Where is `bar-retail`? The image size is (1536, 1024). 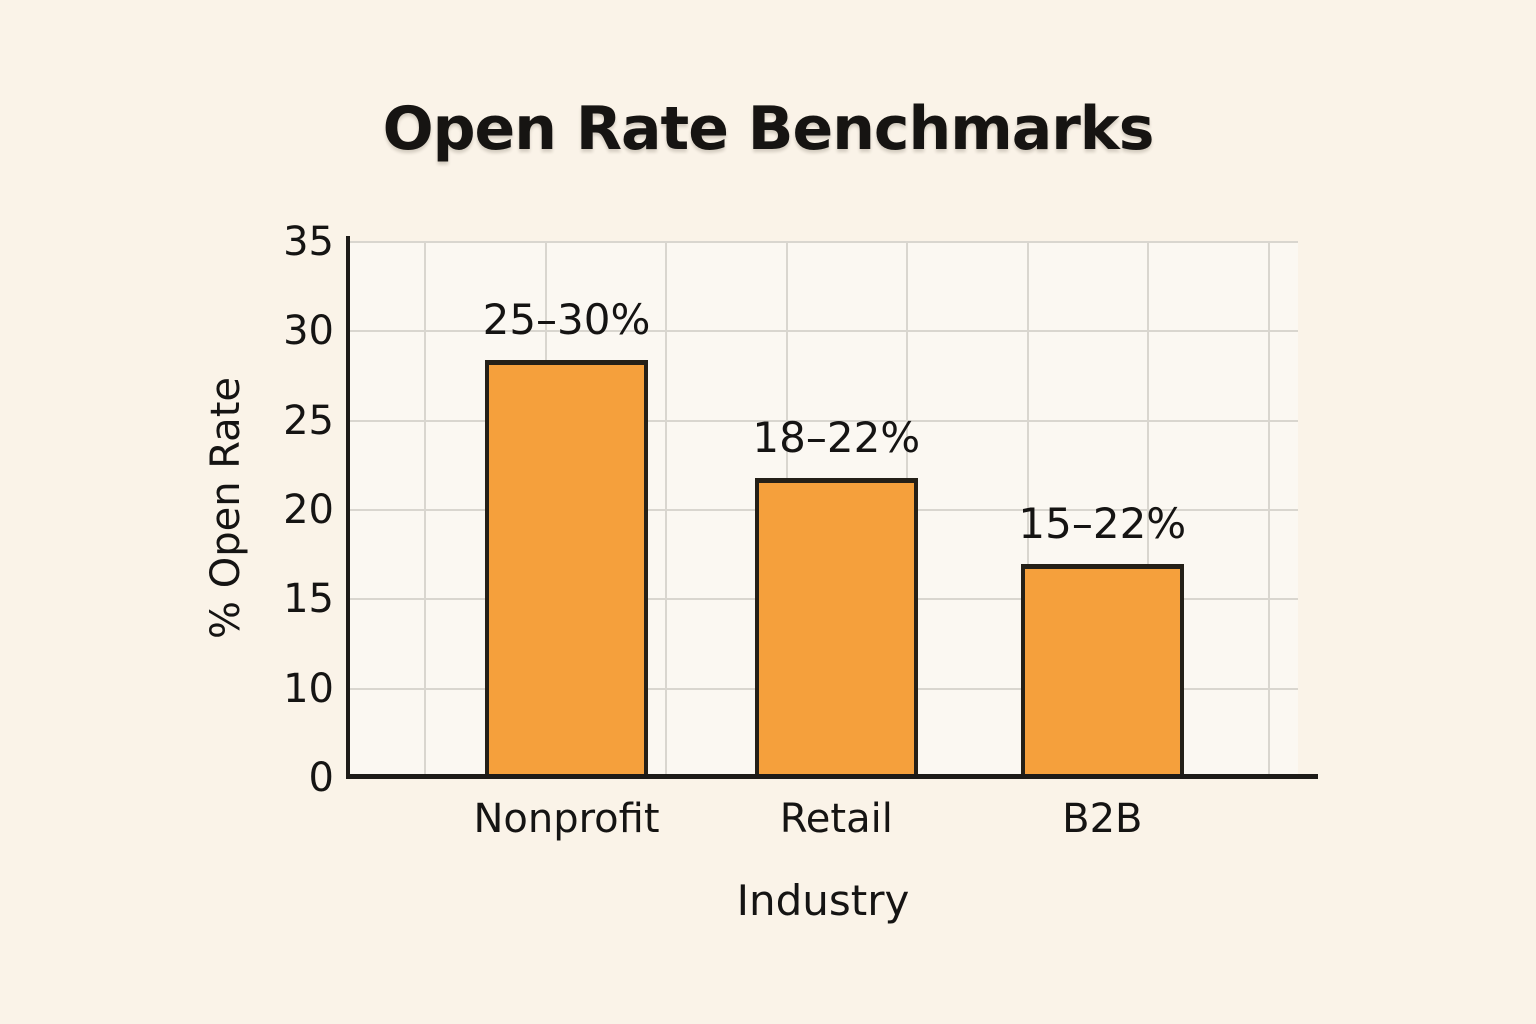 bar-retail is located at coordinates (836, 627).